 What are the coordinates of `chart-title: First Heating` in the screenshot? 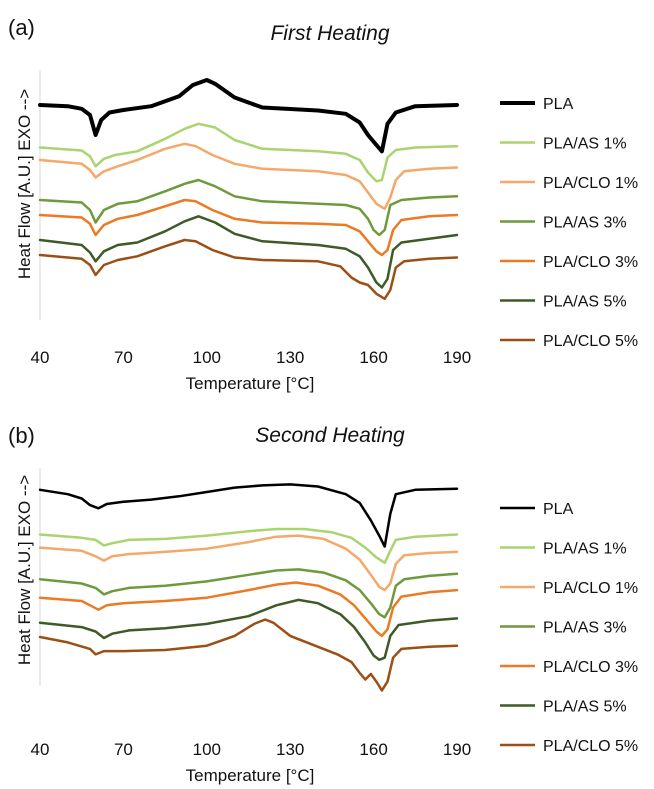 It's located at (329, 33).